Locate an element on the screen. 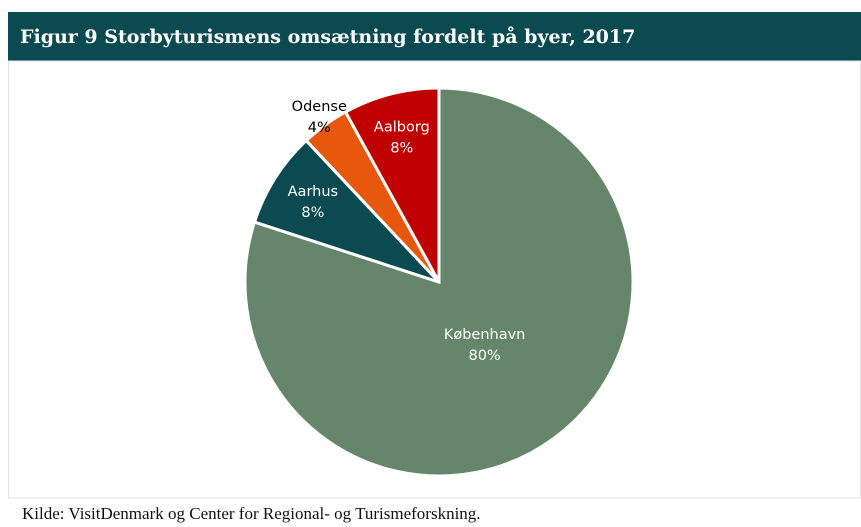  slice-label: Aalborg is located at coordinates (402, 127).